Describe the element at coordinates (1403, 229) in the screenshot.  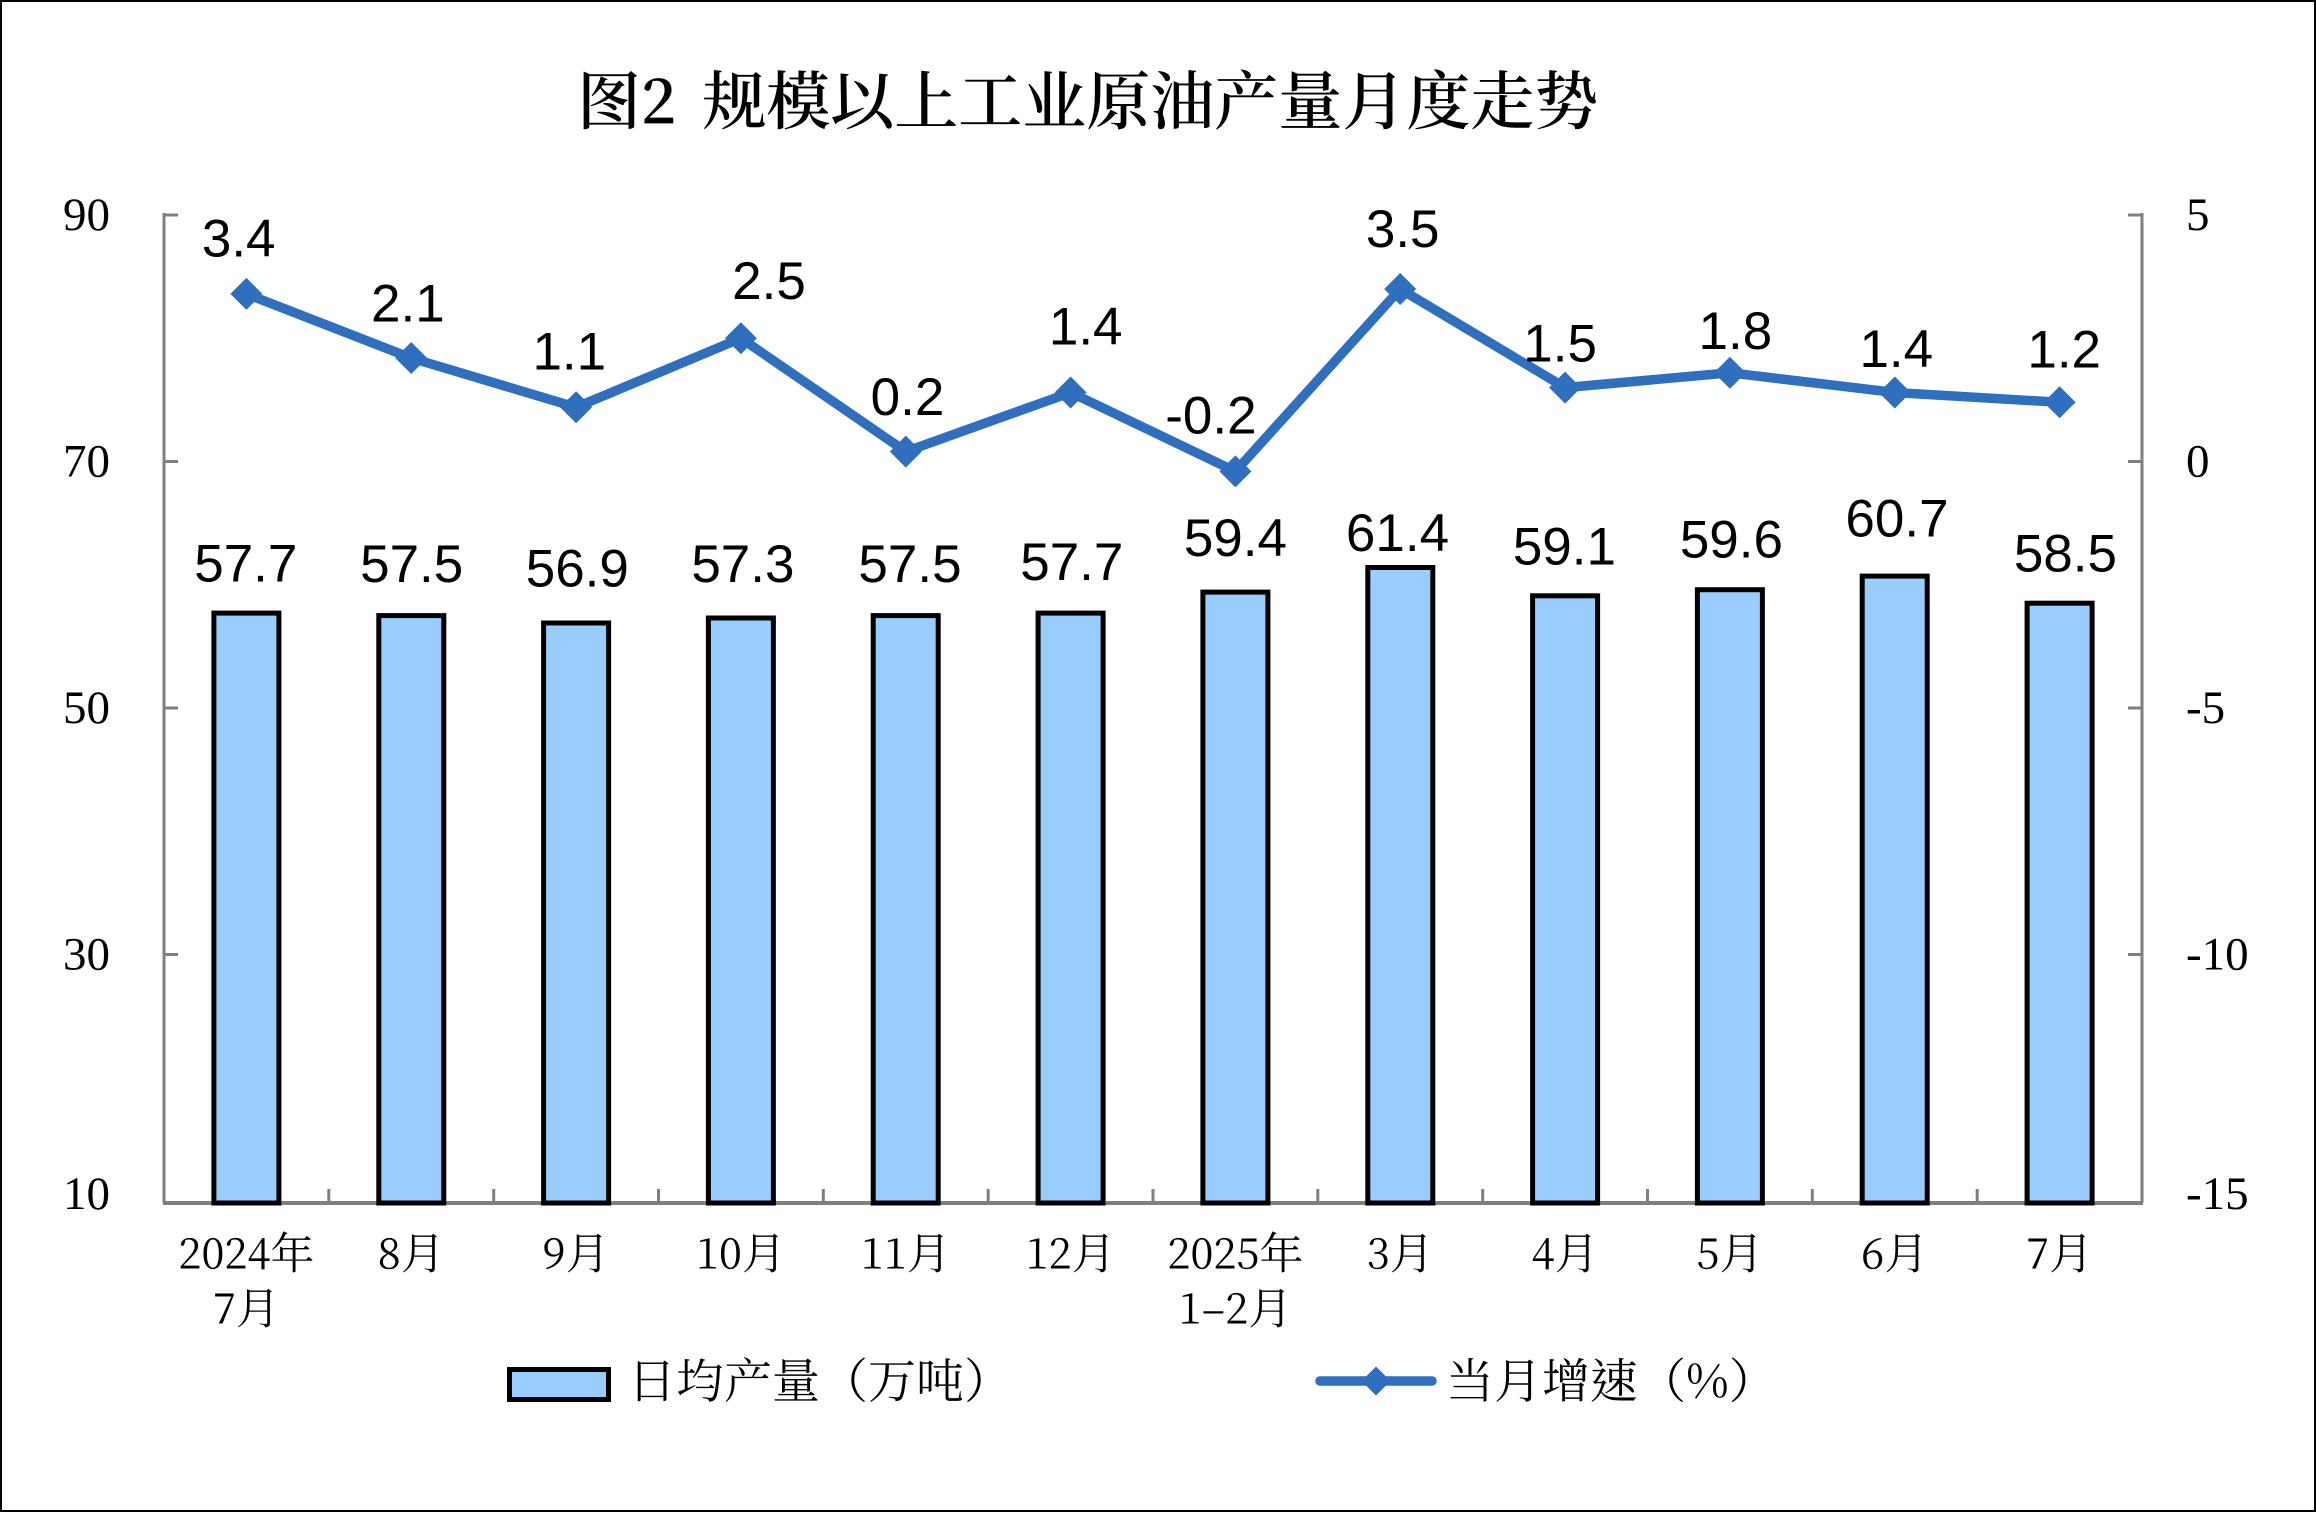
I see `svg-text: 3.5` at that location.